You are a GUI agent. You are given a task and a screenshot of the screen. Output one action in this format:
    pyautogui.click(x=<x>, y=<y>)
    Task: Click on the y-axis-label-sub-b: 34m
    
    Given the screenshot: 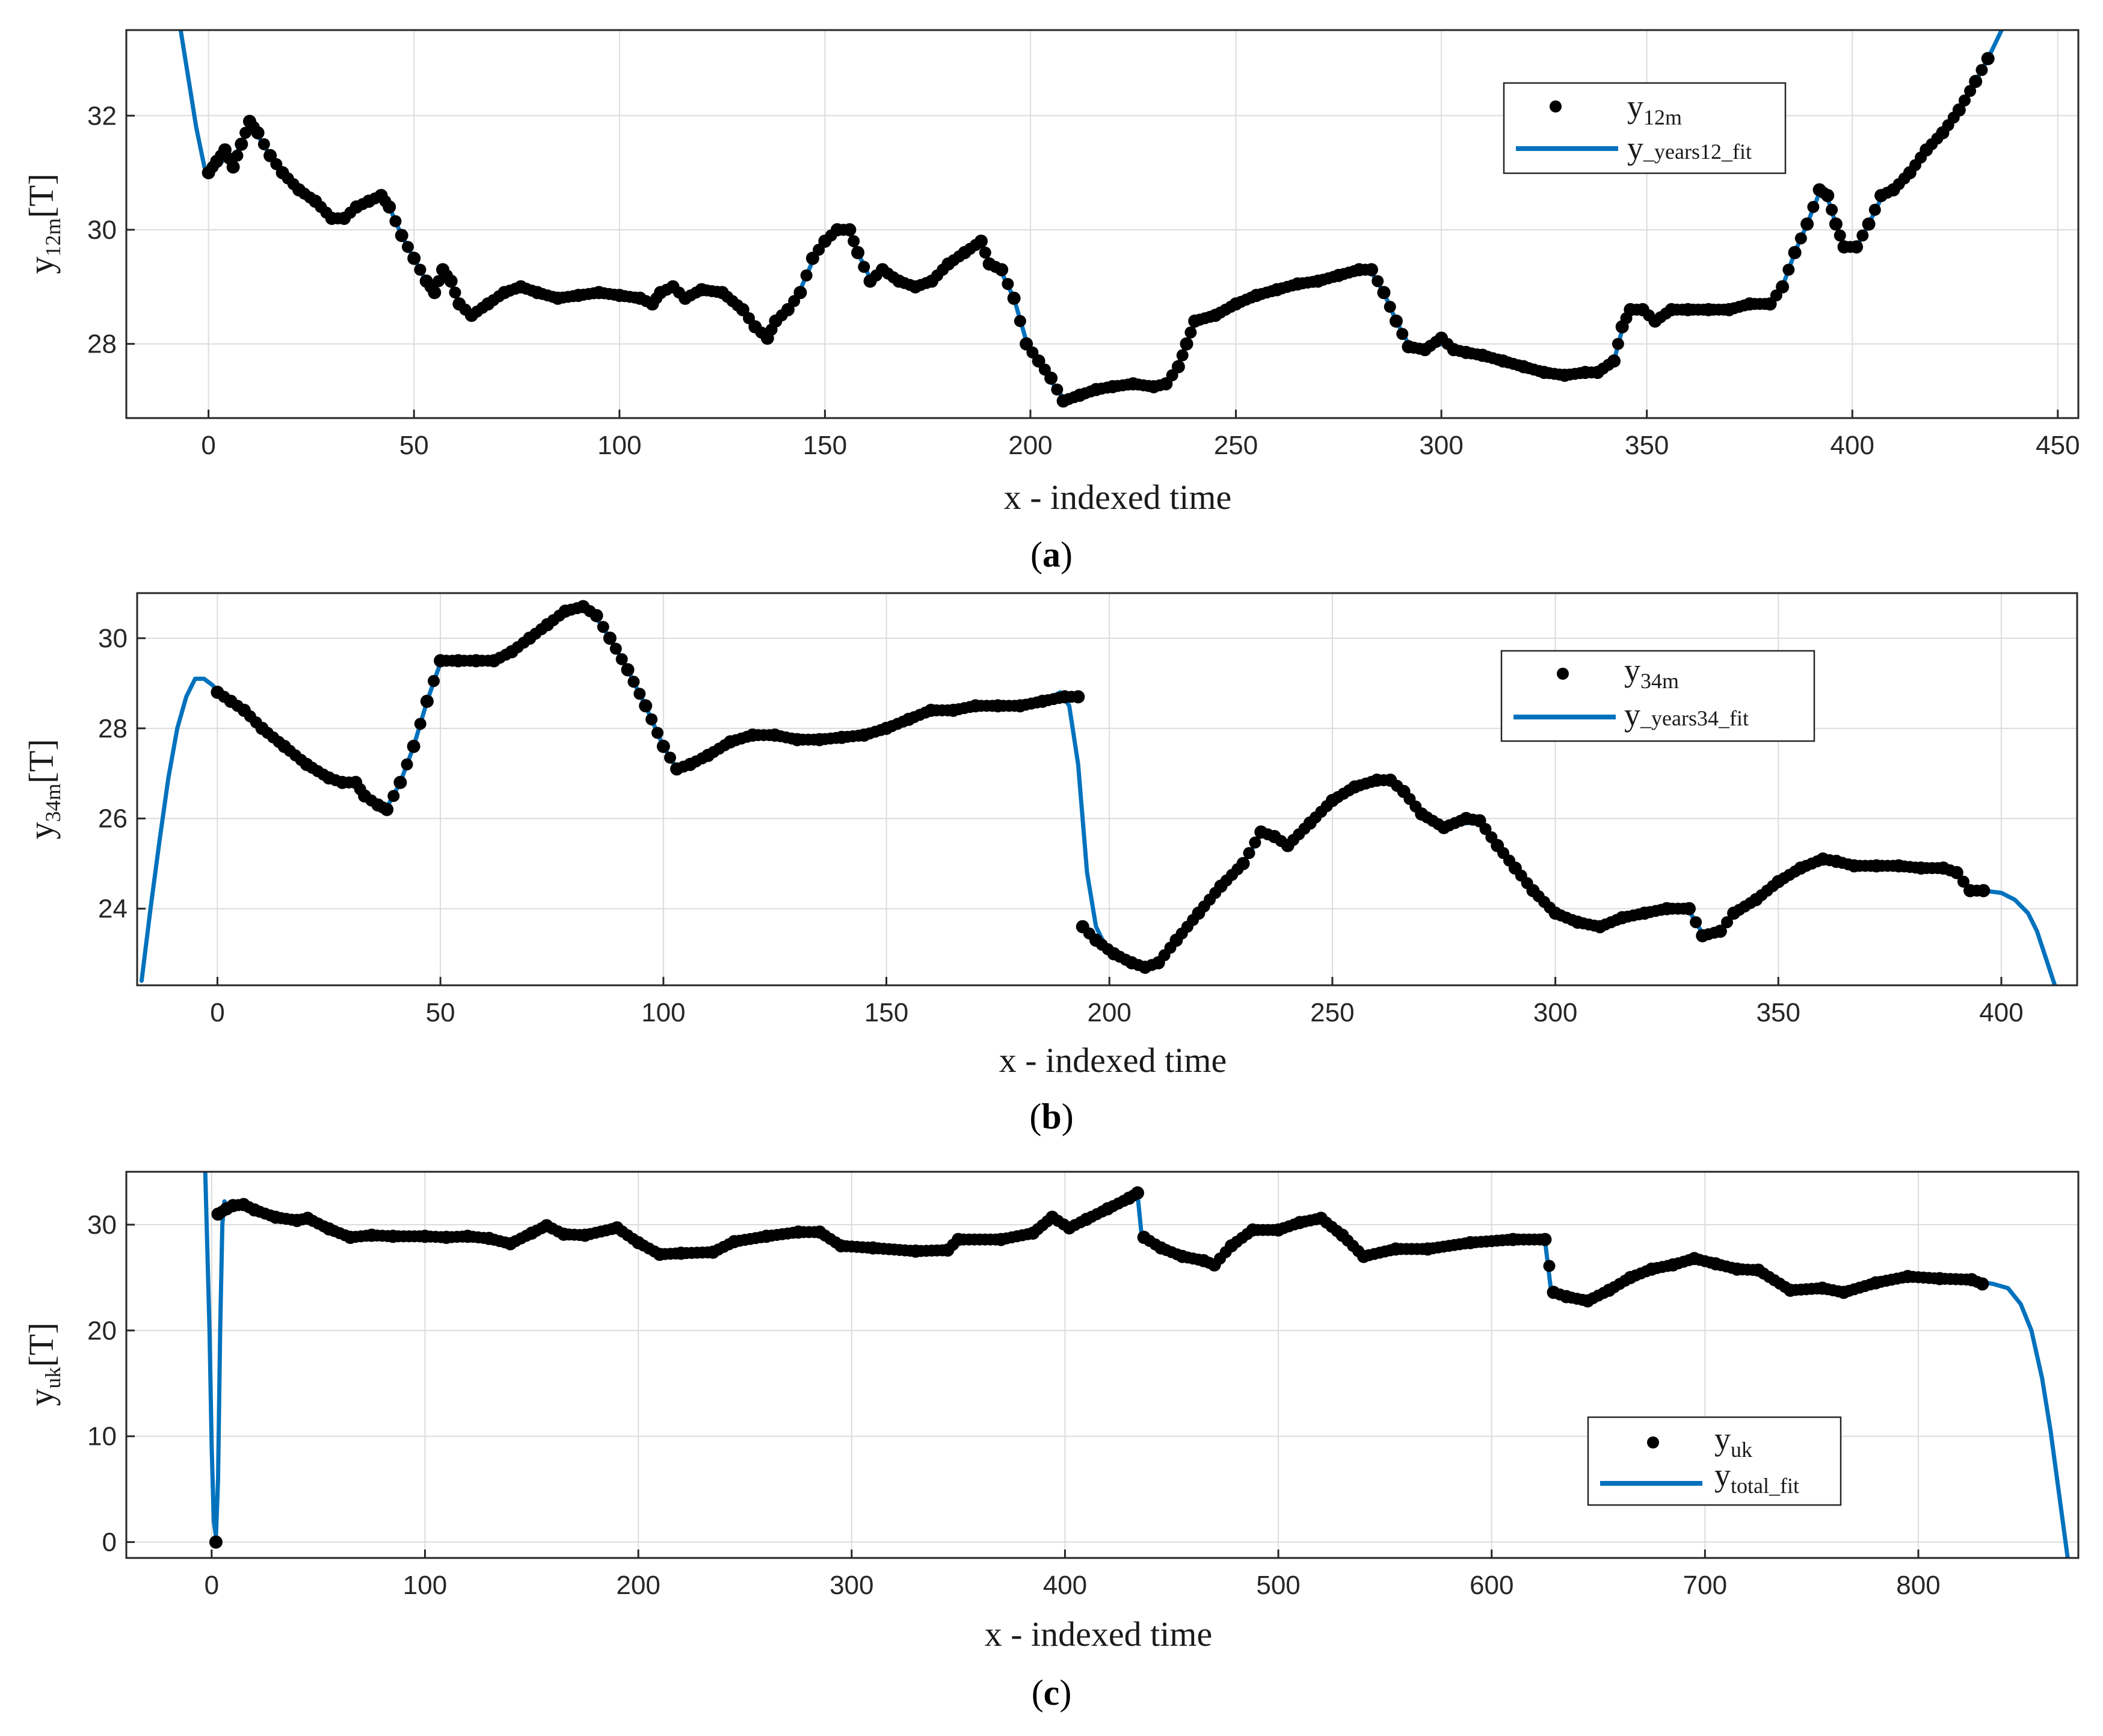 What is the action you would take?
    pyautogui.click(x=53, y=803)
    